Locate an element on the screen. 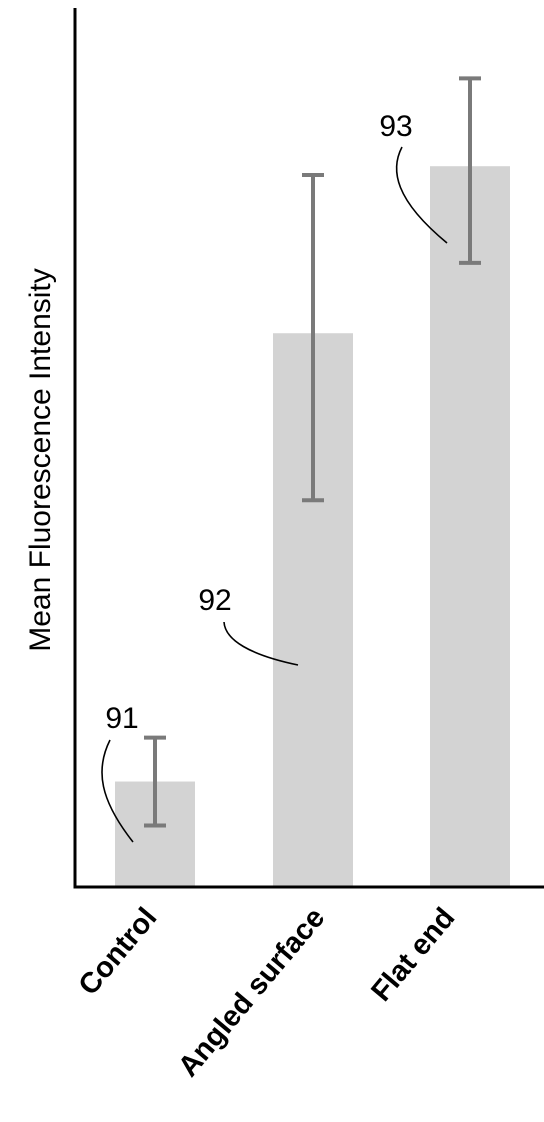  category-label-control: Control is located at coordinates (118, 952).